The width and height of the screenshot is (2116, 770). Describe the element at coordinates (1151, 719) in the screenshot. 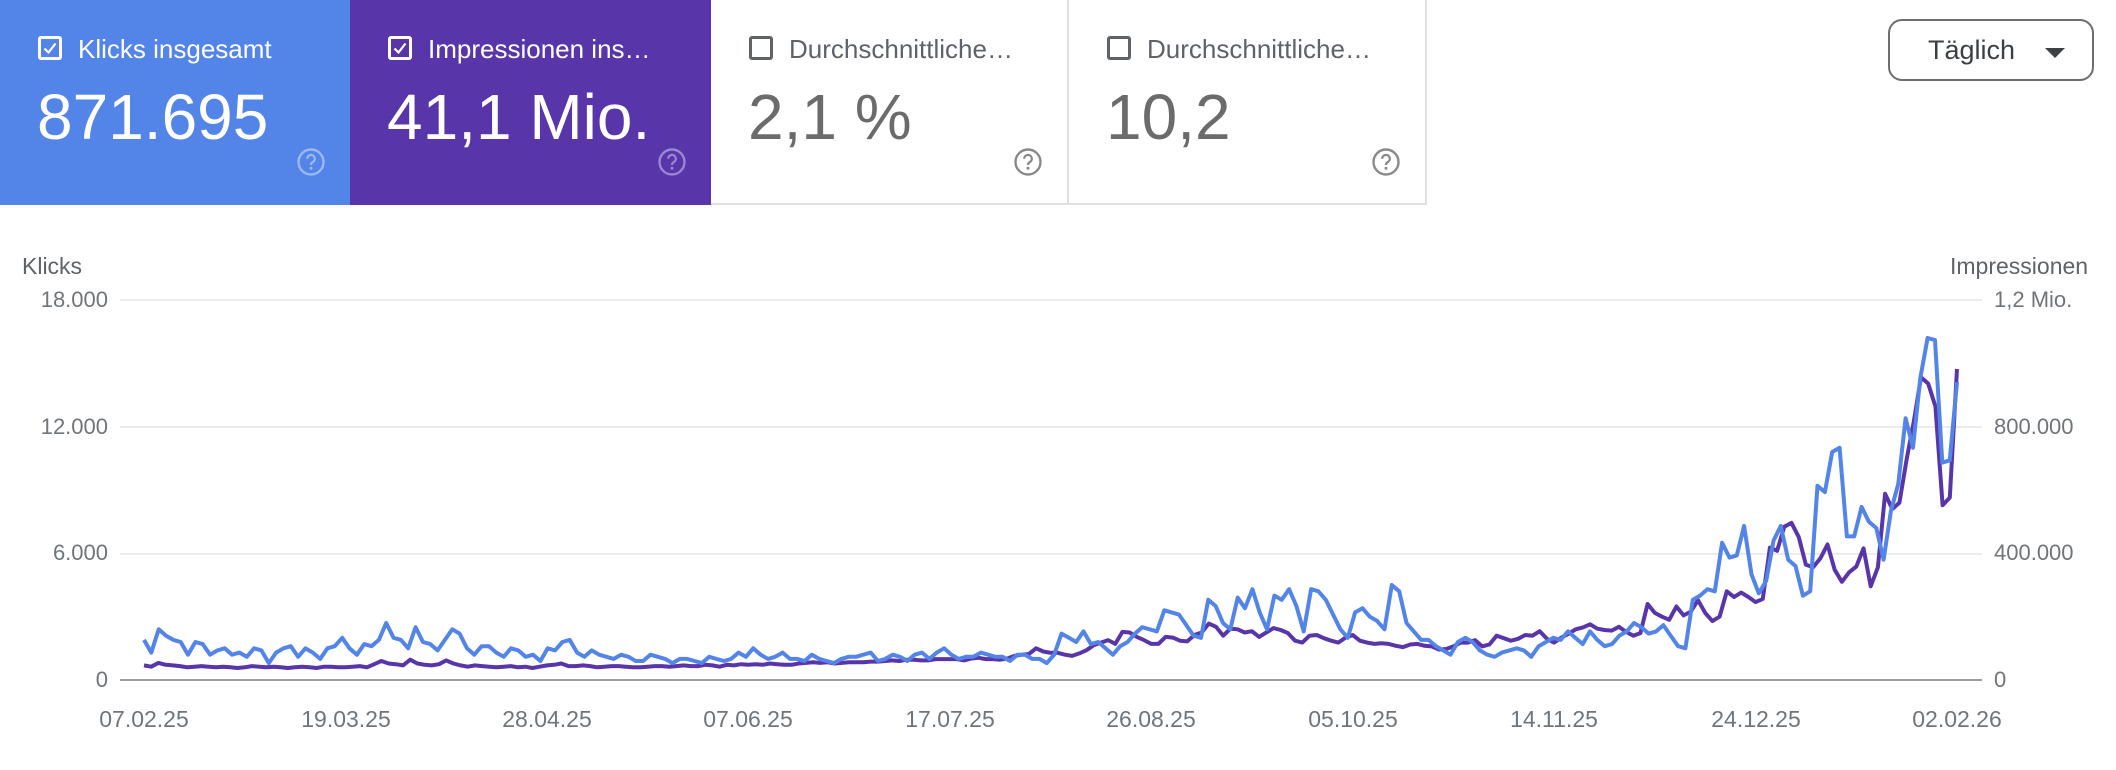

I see `x-tick: 26.08.25` at that location.